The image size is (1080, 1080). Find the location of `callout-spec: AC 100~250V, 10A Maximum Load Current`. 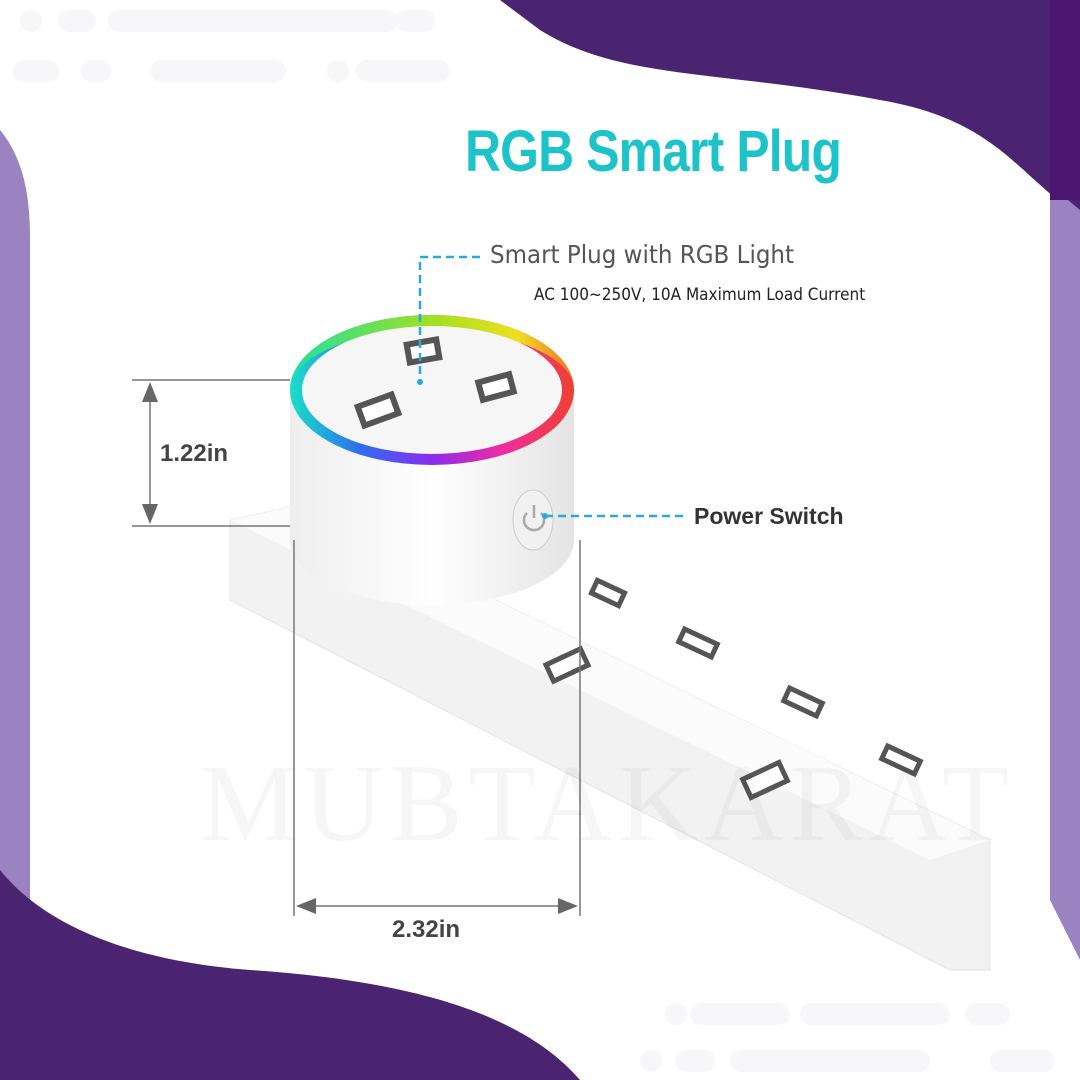

callout-spec: AC 100~250V, 10A Maximum Load Current is located at coordinates (700, 295).